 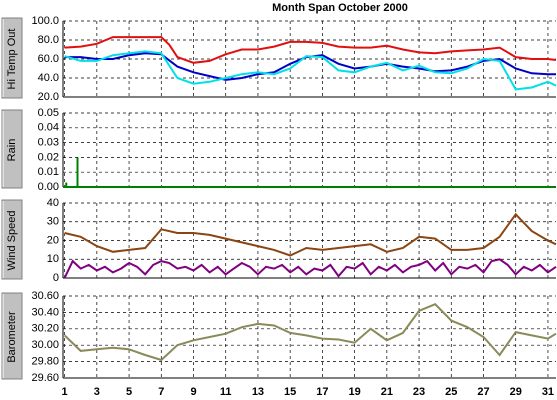 What do you see at coordinates (548, 392) in the screenshot?
I see `x-tick-label: 31` at bounding box center [548, 392].